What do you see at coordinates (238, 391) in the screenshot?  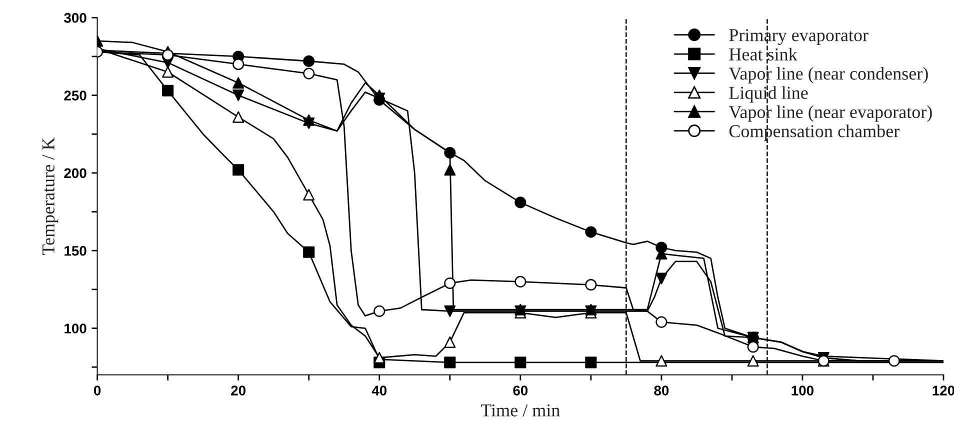 I see `x-tick-label: 20` at bounding box center [238, 391].